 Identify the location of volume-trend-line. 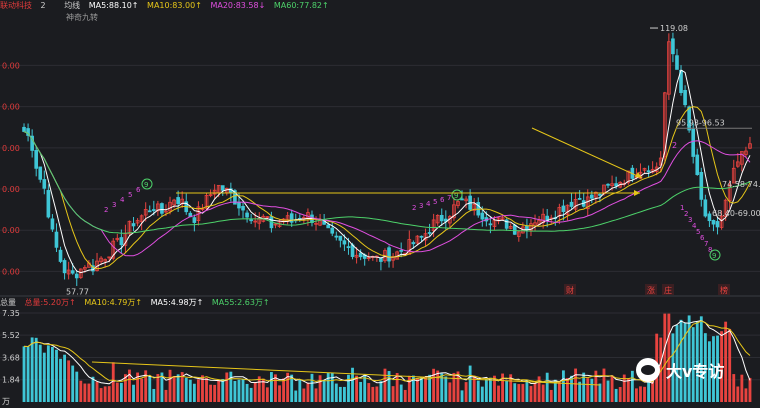
(346, 373).